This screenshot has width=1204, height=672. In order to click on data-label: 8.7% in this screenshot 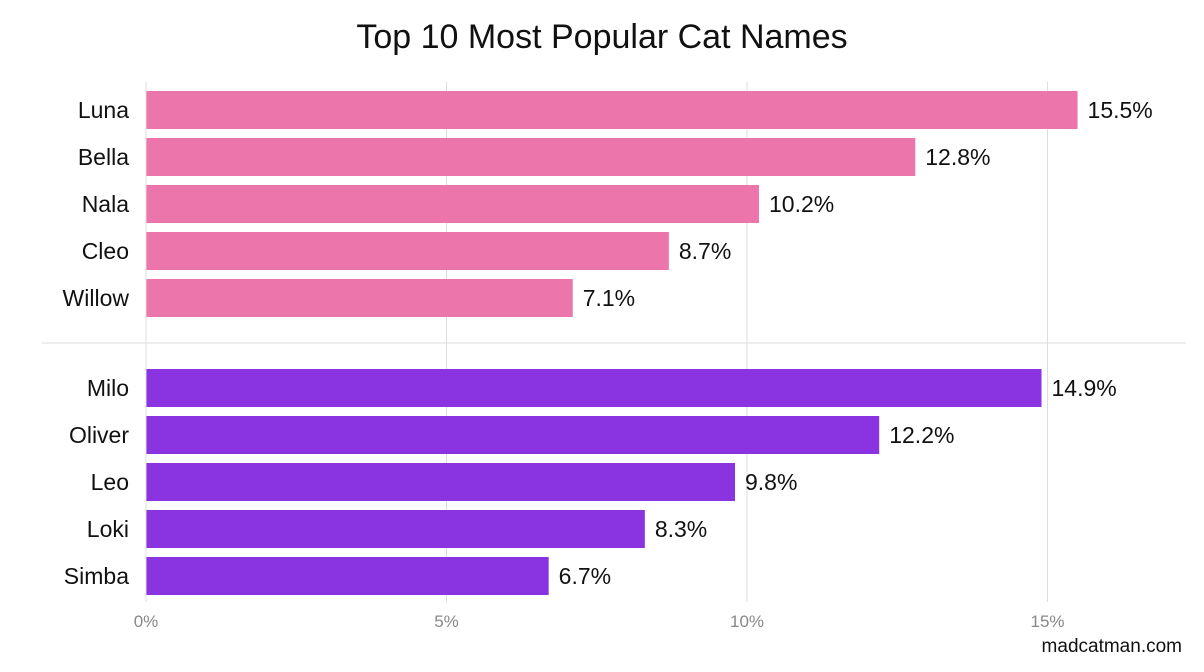, I will do `click(705, 251)`.